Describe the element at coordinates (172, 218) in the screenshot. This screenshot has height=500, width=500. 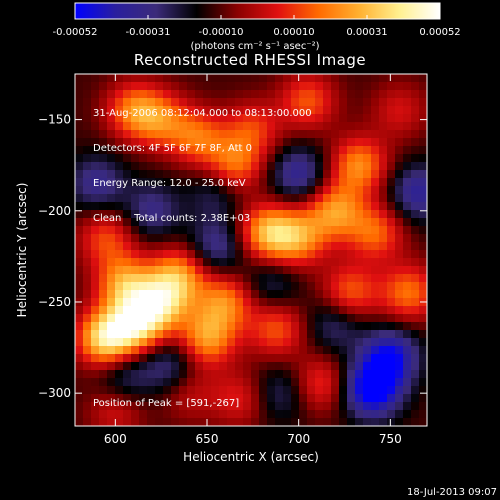
I see `info-clean-counts: Clean Total counts: 2.38E+03` at that location.